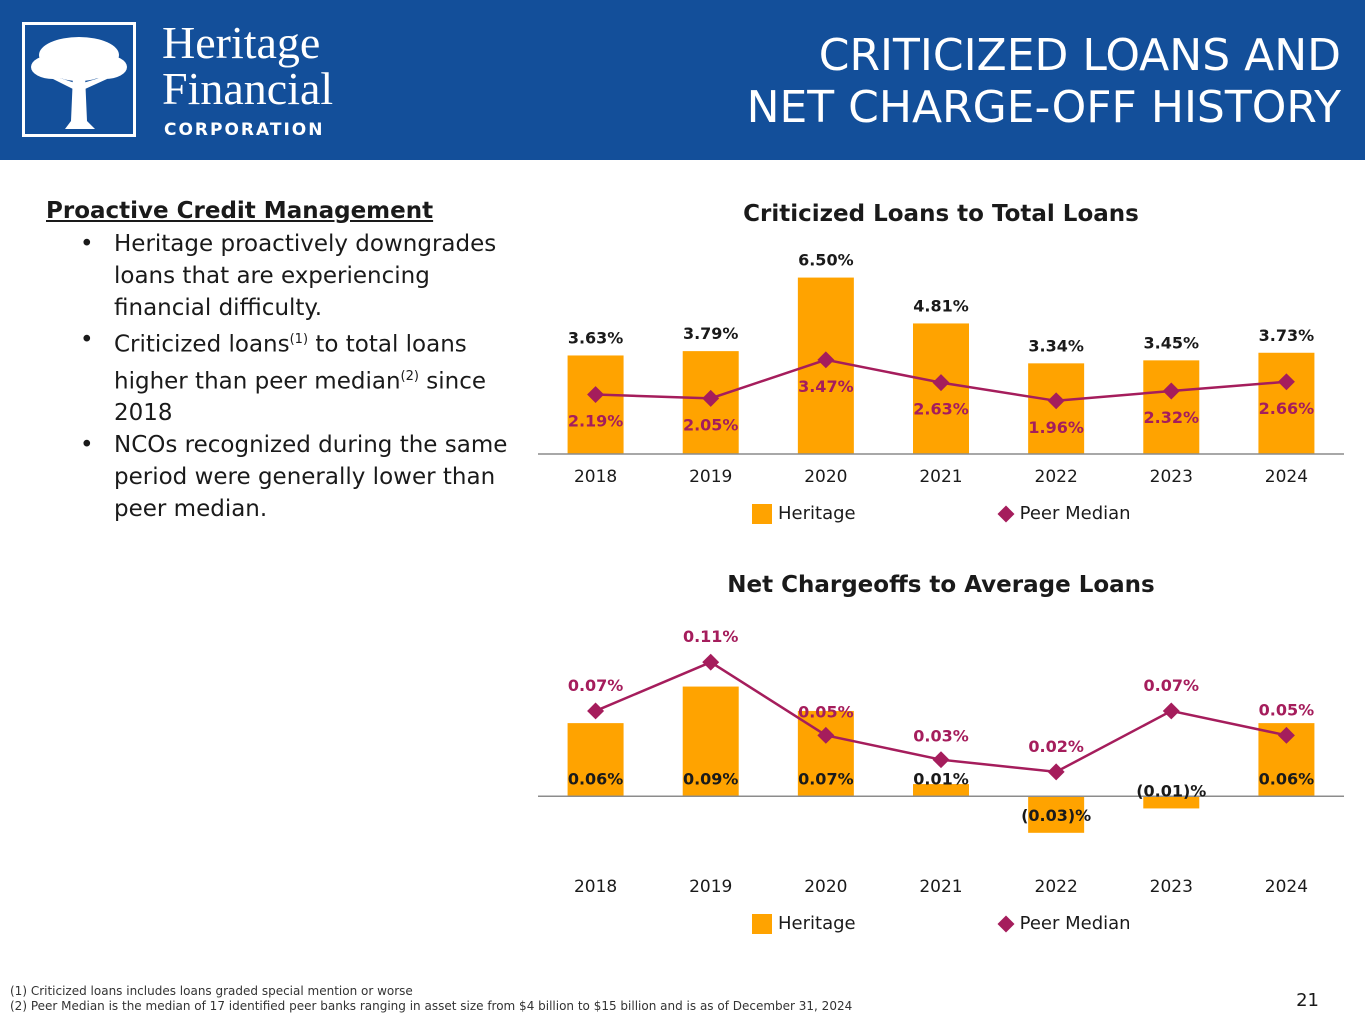  Describe the element at coordinates (711, 638) in the screenshot. I see `peer-value-label: 0.11%` at that location.